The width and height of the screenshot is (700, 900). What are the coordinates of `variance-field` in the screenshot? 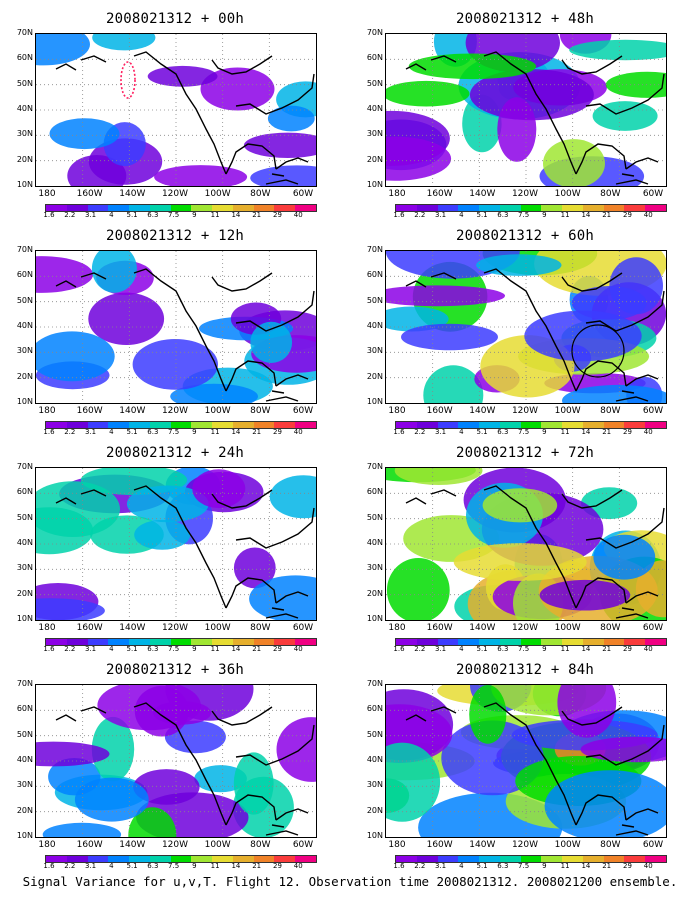 It's located at (176, 544).